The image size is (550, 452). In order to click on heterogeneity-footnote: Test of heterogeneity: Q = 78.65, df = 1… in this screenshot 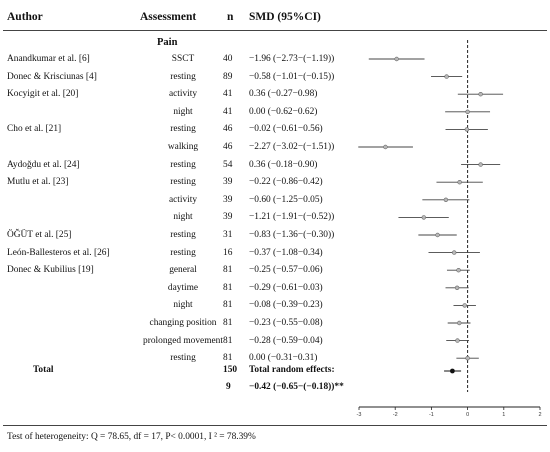, I will do `click(131, 437)`.